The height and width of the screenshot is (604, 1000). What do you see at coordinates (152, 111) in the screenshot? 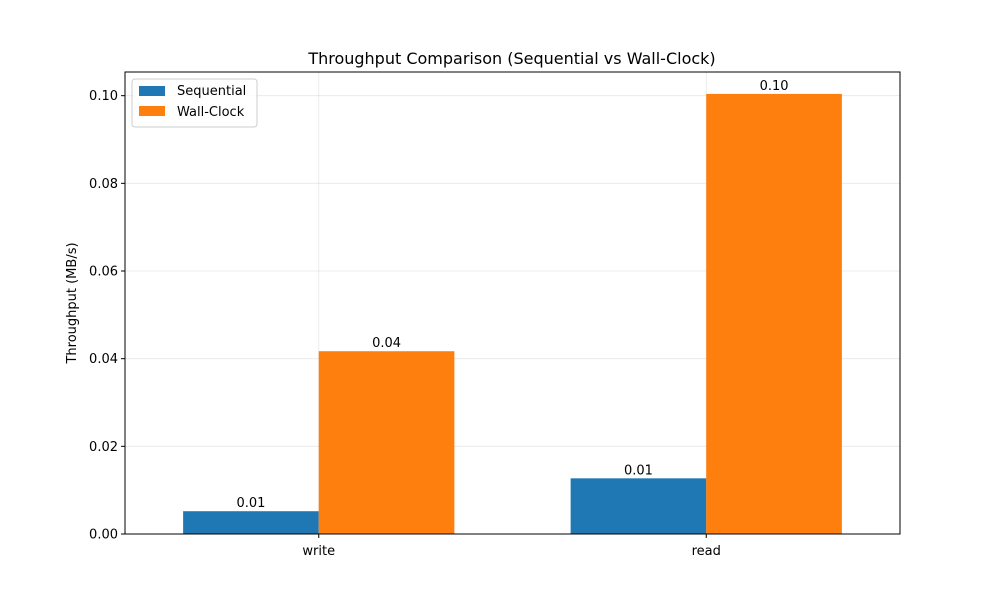
I see `legend-swatch-wall-clock` at bounding box center [152, 111].